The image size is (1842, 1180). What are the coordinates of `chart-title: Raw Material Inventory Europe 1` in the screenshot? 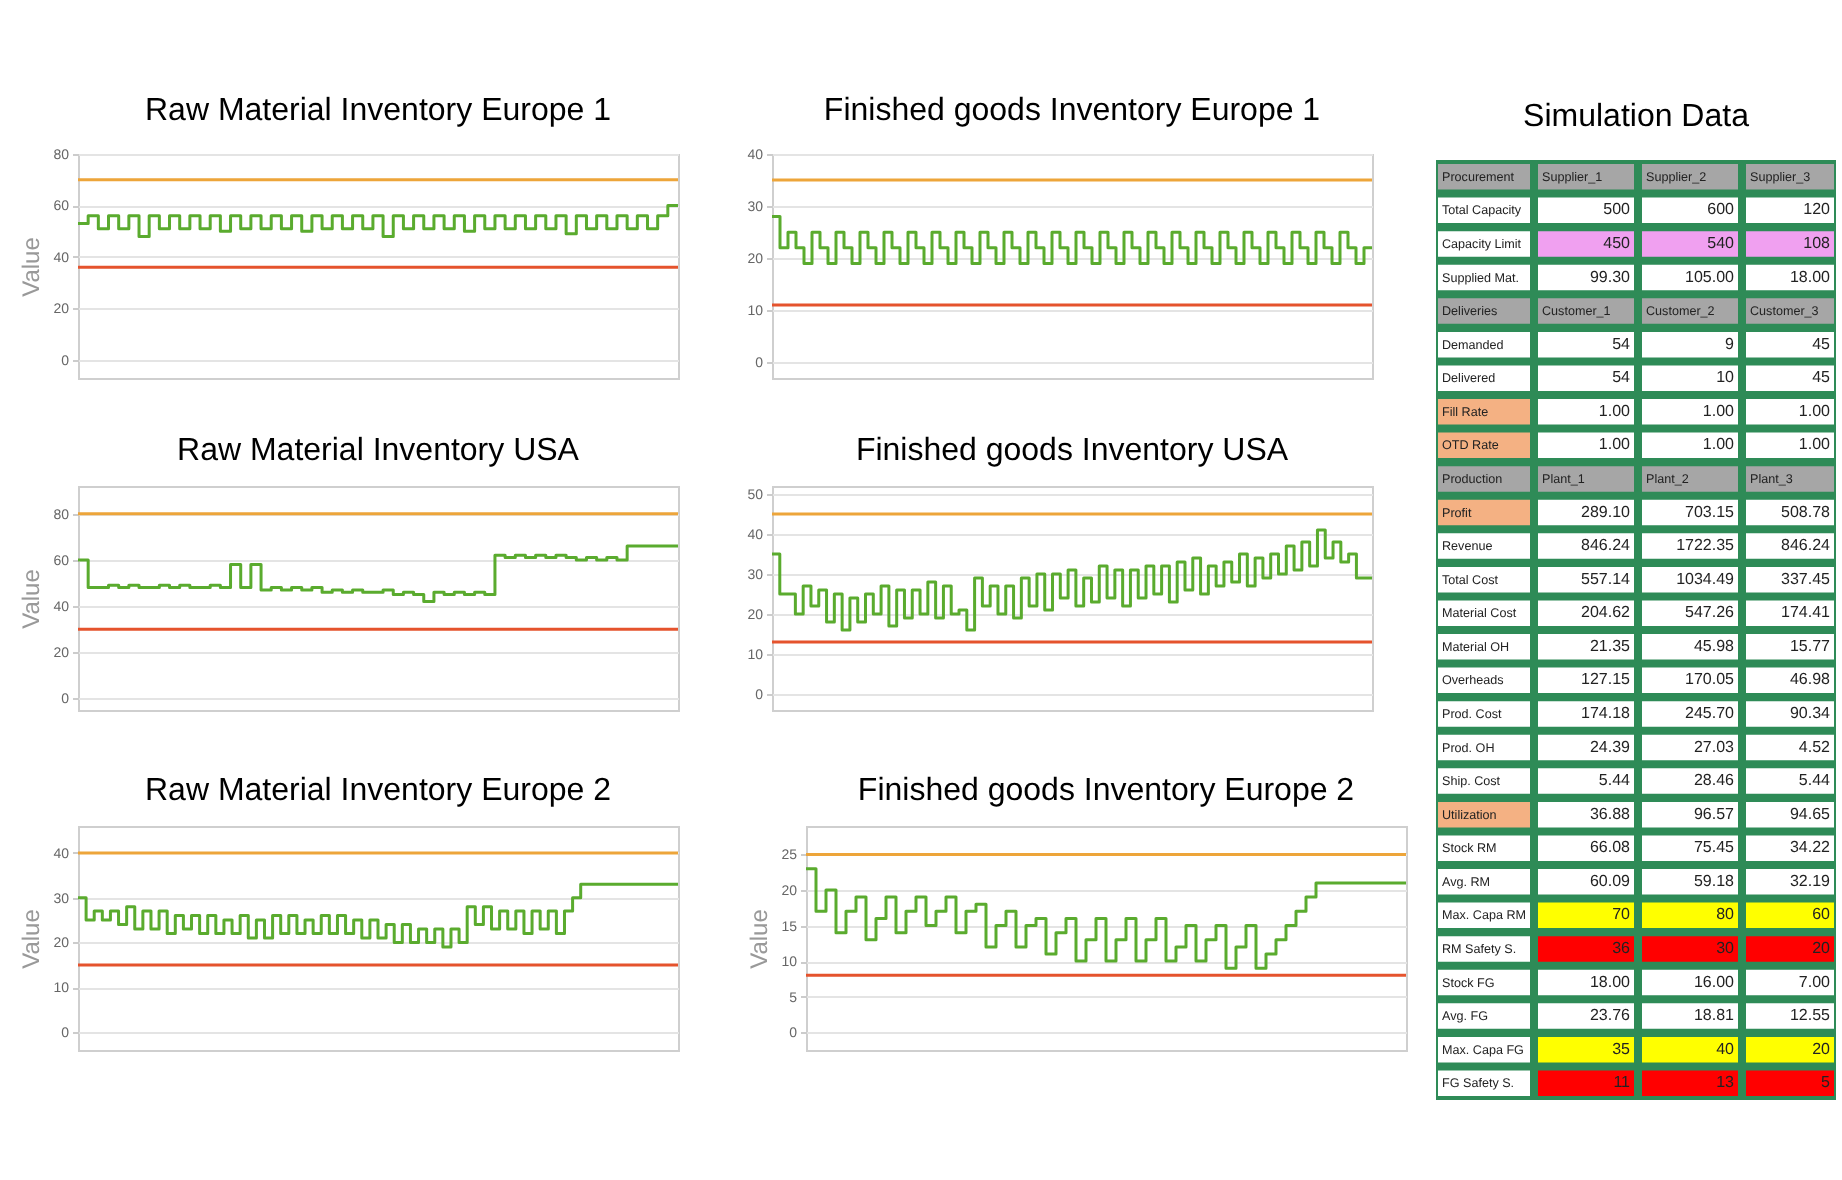 It's located at (378, 111).